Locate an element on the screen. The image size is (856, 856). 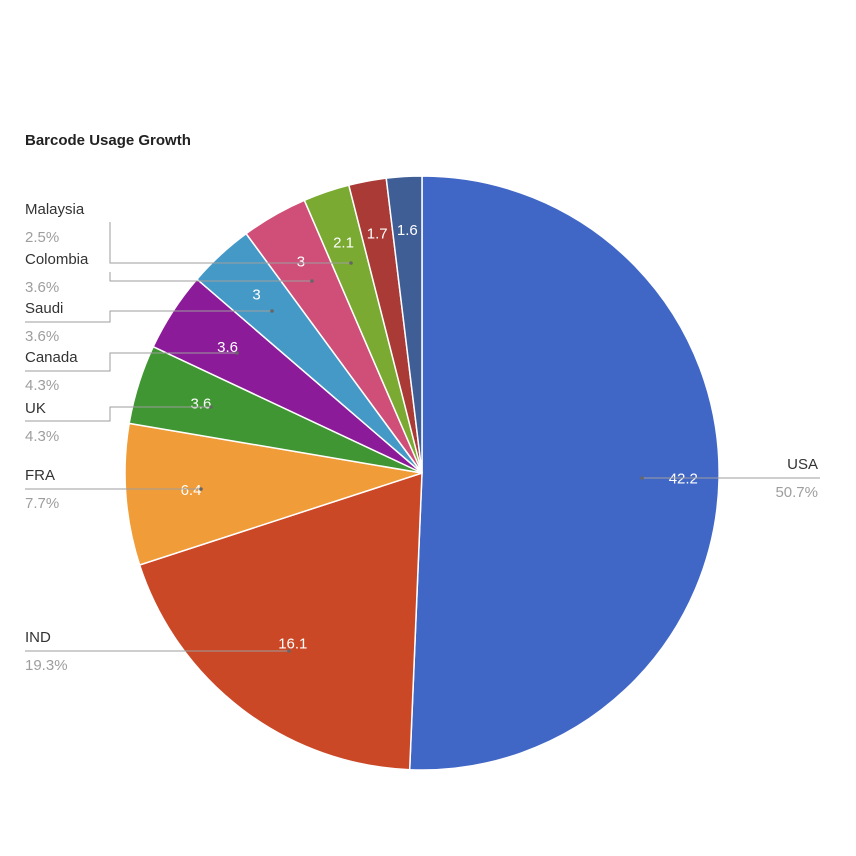
slice-value-label: 42.2 is located at coordinates (683, 478).